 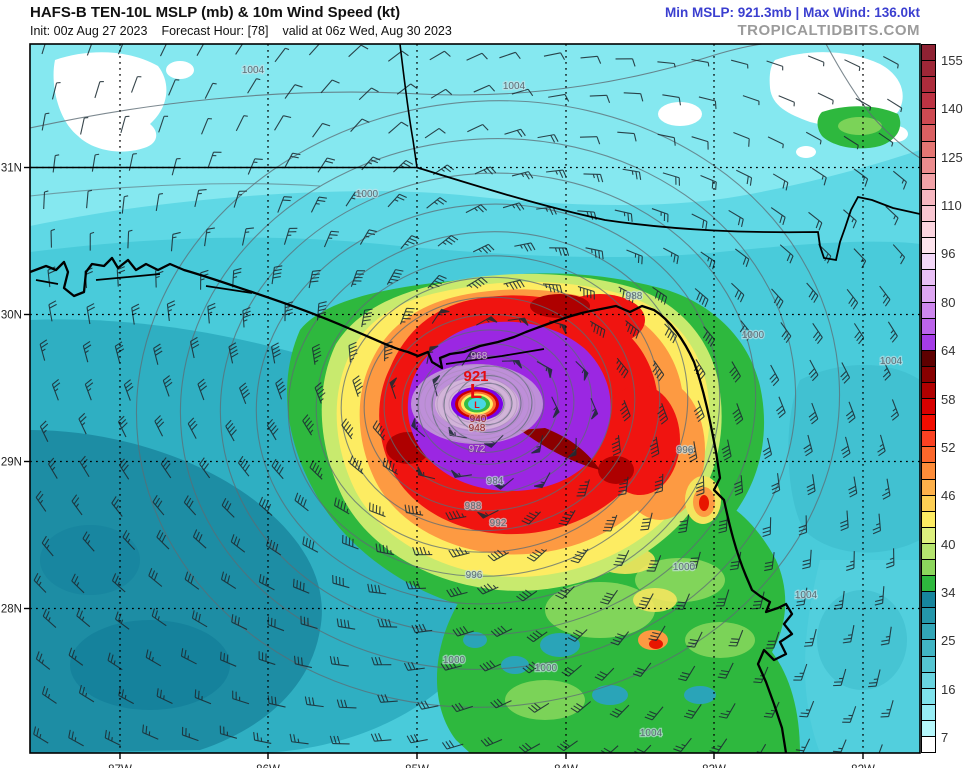 I want to click on colorbar-tick-label: 58, so click(x=948, y=399).